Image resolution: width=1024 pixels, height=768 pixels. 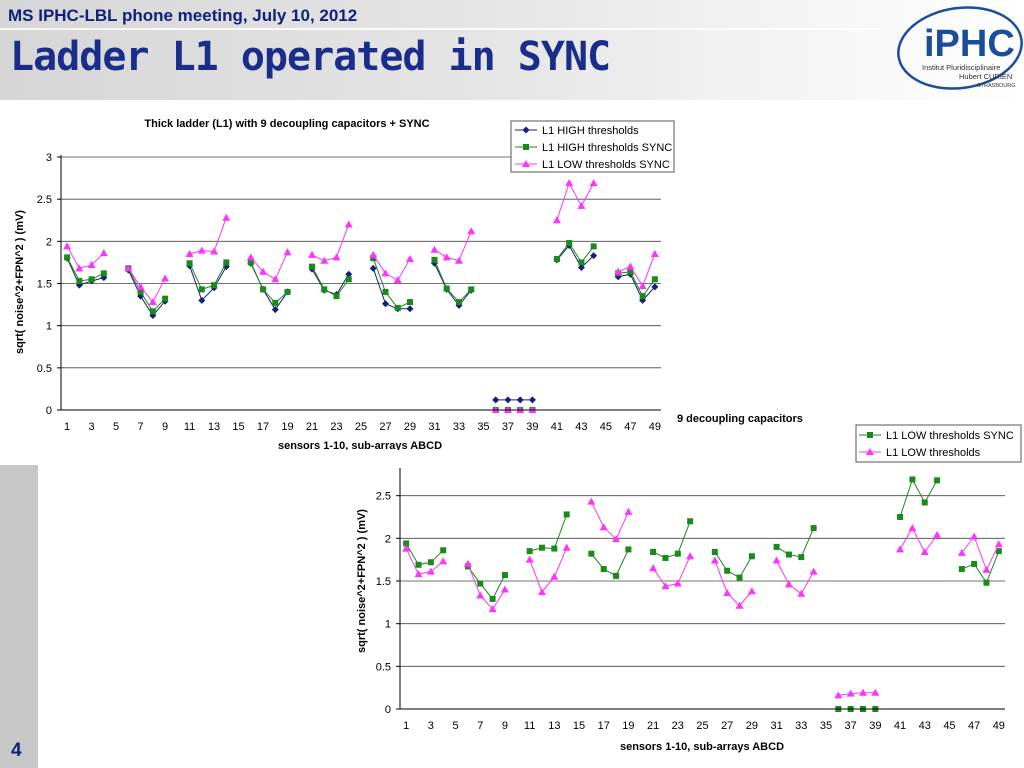 What do you see at coordinates (581, 427) in the screenshot?
I see `c1-x-tick-label: 43` at bounding box center [581, 427].